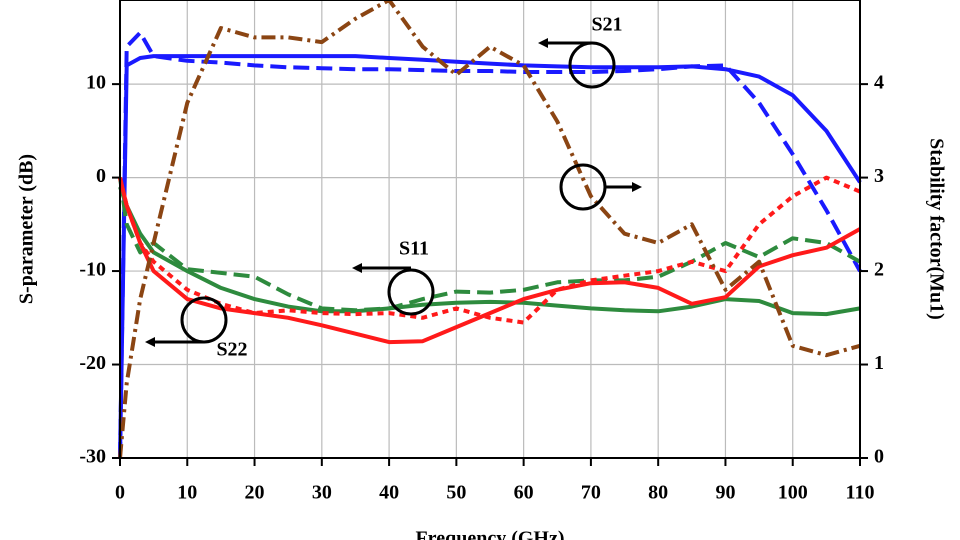 Image resolution: width=960 pixels, height=540 pixels. What do you see at coordinates (879, 457) in the screenshot?
I see `y2-tick-label: 0` at bounding box center [879, 457].